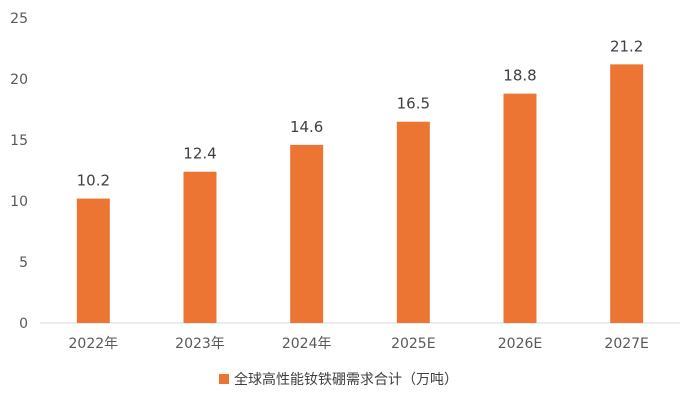 The image size is (693, 404). What do you see at coordinates (306, 127) in the screenshot?
I see `data-label: 14.6` at bounding box center [306, 127].